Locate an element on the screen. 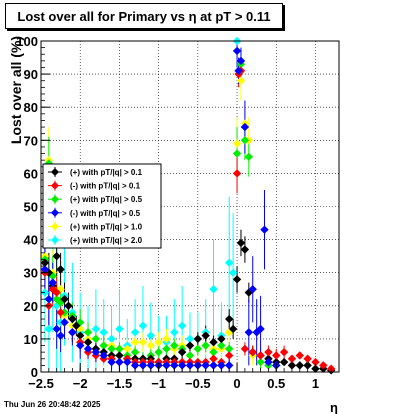 The width and height of the screenshot is (400, 414). x-tick-label: 0.5 is located at coordinates (276, 383).